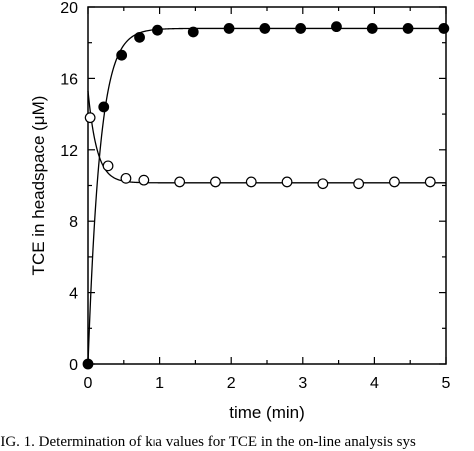  I want to click on y-tick-label: 8, so click(73, 222).